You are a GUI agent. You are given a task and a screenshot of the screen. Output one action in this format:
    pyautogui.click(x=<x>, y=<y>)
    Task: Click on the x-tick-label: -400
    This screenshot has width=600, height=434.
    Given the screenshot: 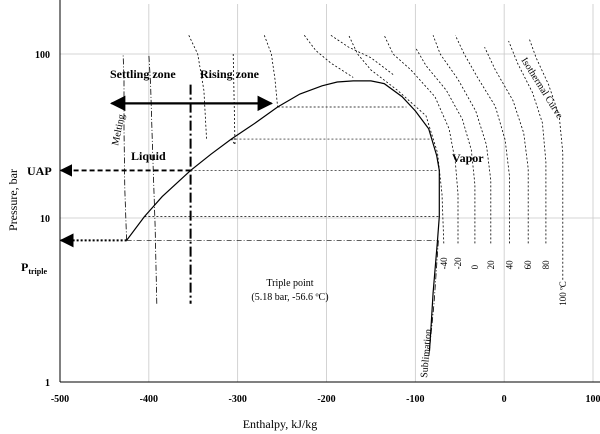 What is the action you would take?
    pyautogui.click(x=149, y=399)
    